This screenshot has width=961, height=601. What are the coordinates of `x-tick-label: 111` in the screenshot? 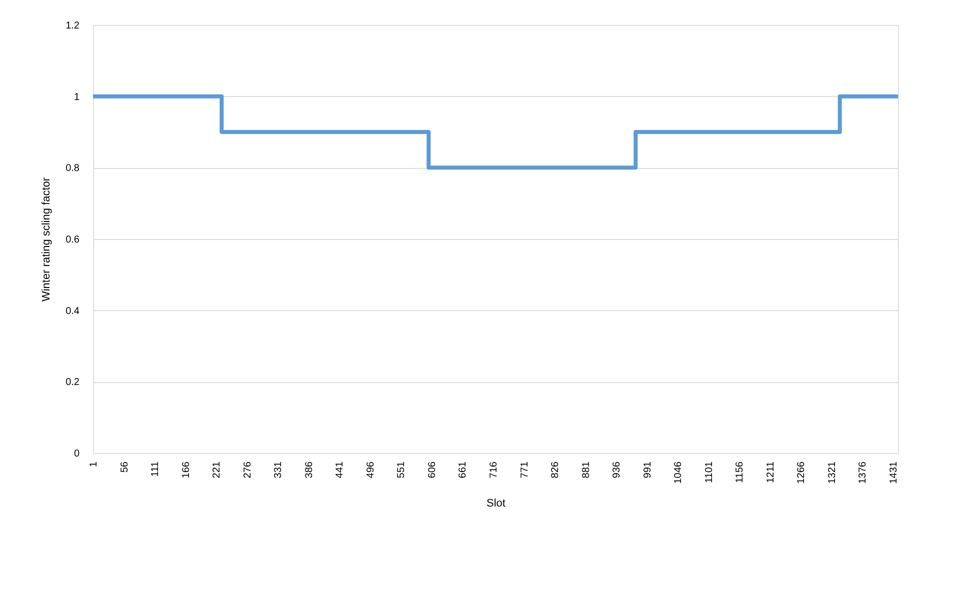 It's located at (156, 469).